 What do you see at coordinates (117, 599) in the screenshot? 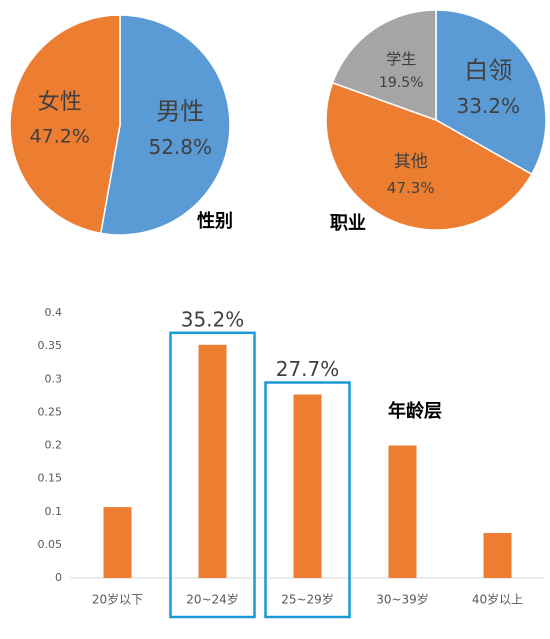
I see `x-tick-label: 20岁以下` at bounding box center [117, 599].